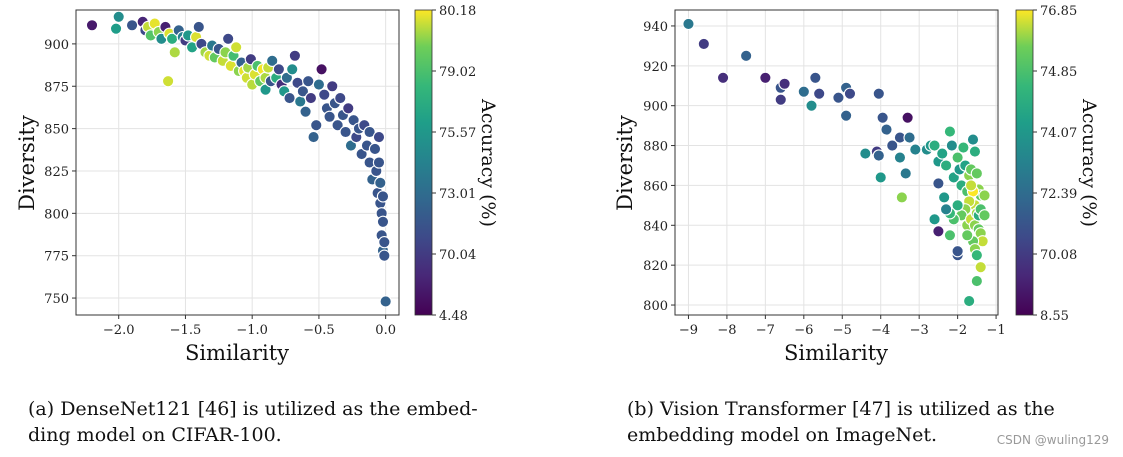 The image size is (1123, 457). Describe the element at coordinates (1055, 164) in the screenshot. I see `chart-b-colorbar-ticks: 76.85 74.85 74.07 72.39 70.08 8.55` at that location.